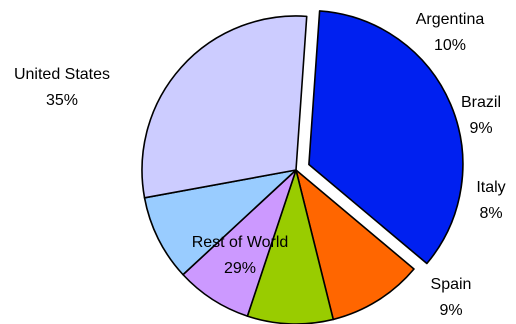 The height and width of the screenshot is (324, 516). I want to click on slice-label-spain: Spain, so click(451, 284).